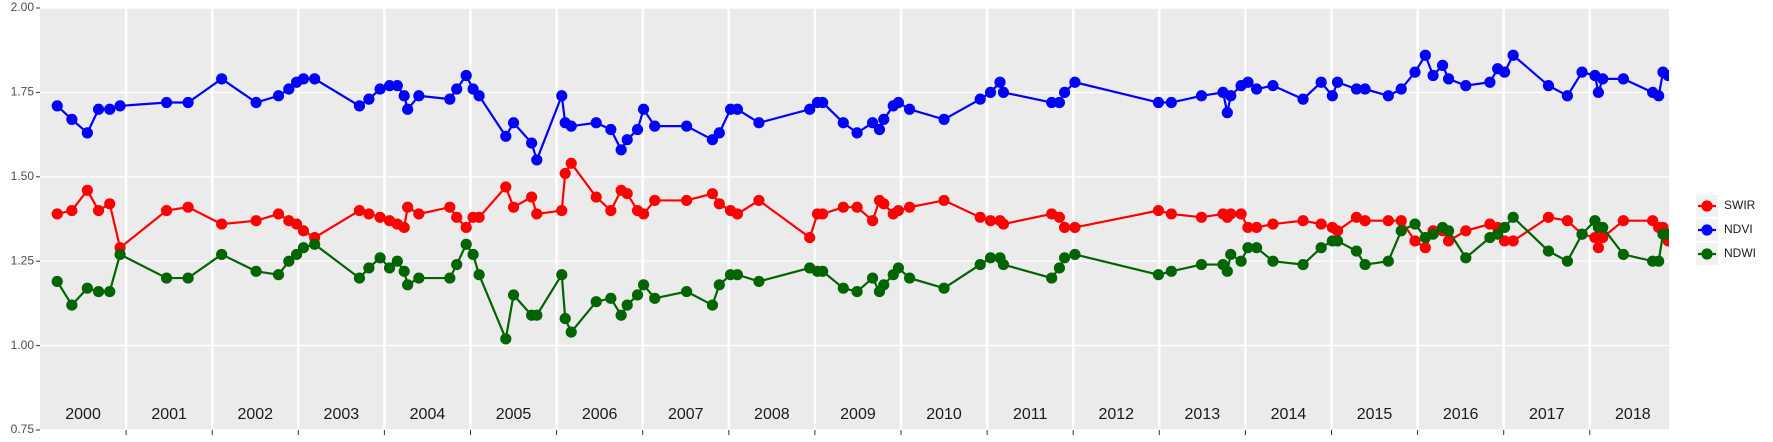  What do you see at coordinates (514, 414) in the screenshot?
I see `year-label: 2005` at bounding box center [514, 414].